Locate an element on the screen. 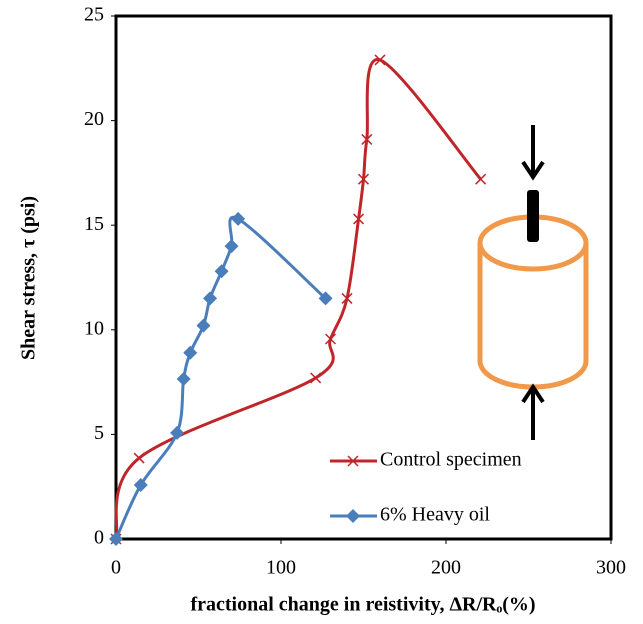  y-tick-label: 25 is located at coordinates (94, 15).